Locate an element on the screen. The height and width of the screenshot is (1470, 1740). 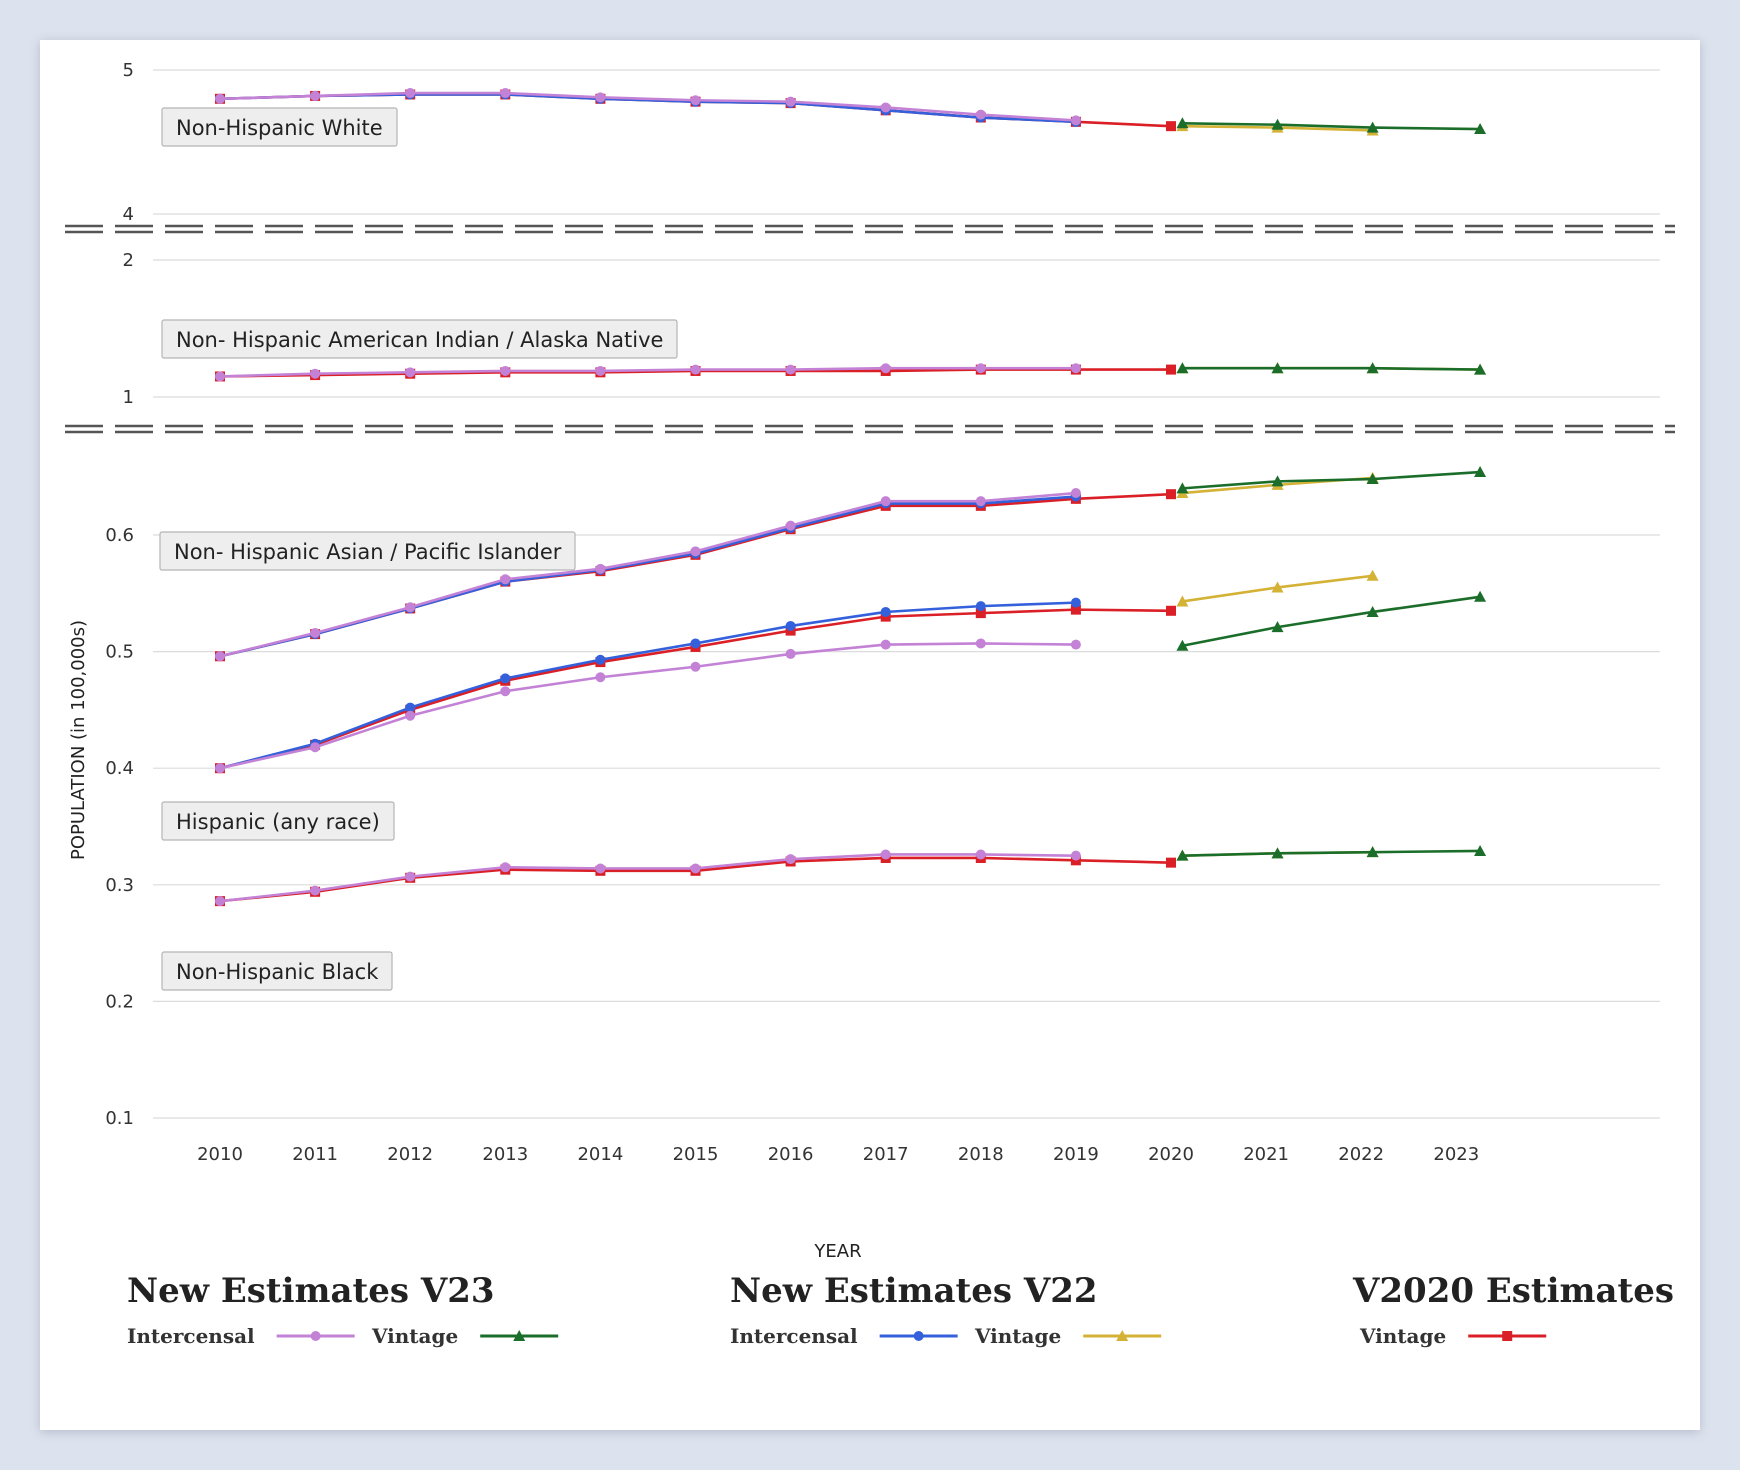
x-tick-label: 2019 is located at coordinates (1076, 1154).